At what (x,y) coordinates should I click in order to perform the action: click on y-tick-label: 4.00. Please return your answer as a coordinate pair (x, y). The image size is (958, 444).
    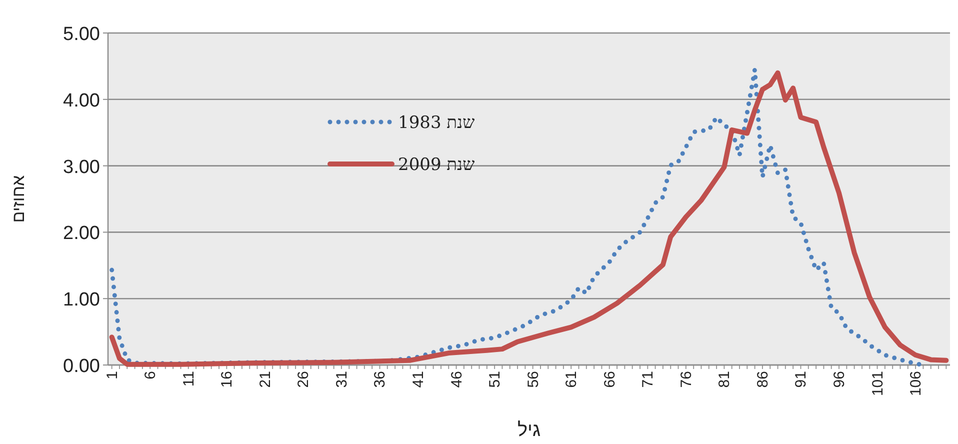
    Looking at the image, I should click on (81, 101).